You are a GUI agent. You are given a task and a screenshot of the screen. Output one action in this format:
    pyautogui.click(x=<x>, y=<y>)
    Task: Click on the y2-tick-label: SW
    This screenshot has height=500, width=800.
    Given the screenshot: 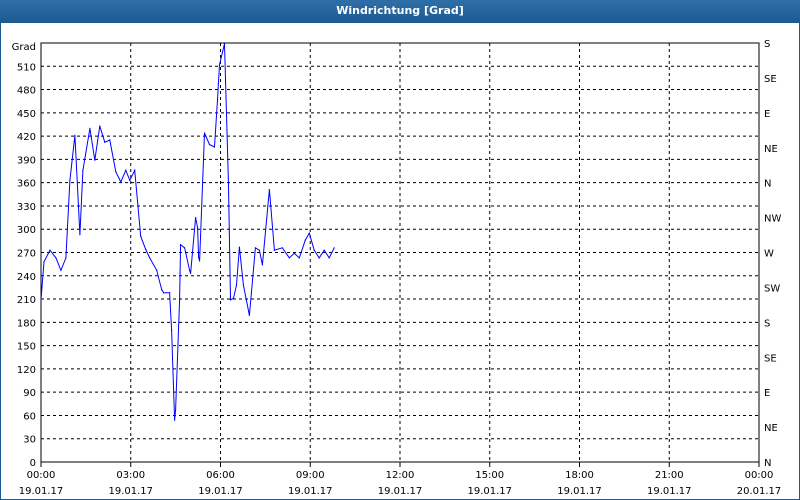 What is the action you would take?
    pyautogui.click(x=772, y=288)
    